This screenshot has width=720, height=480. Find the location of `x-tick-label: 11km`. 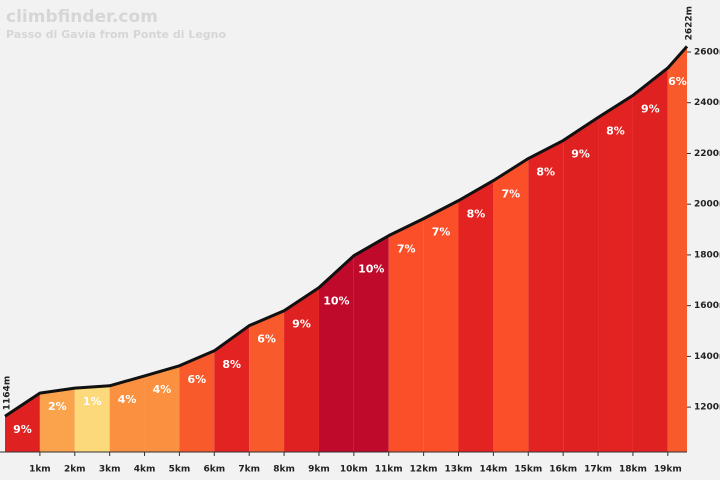

x-tick-label: 11km is located at coordinates (389, 470).